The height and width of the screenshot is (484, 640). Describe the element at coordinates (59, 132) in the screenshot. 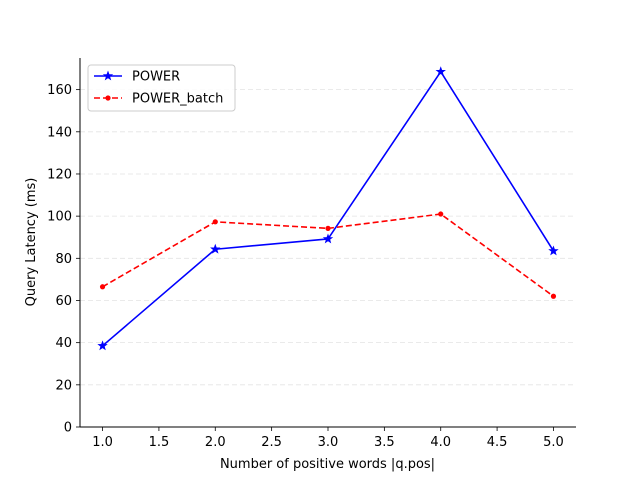

I see `y-tick-label: 140` at that location.